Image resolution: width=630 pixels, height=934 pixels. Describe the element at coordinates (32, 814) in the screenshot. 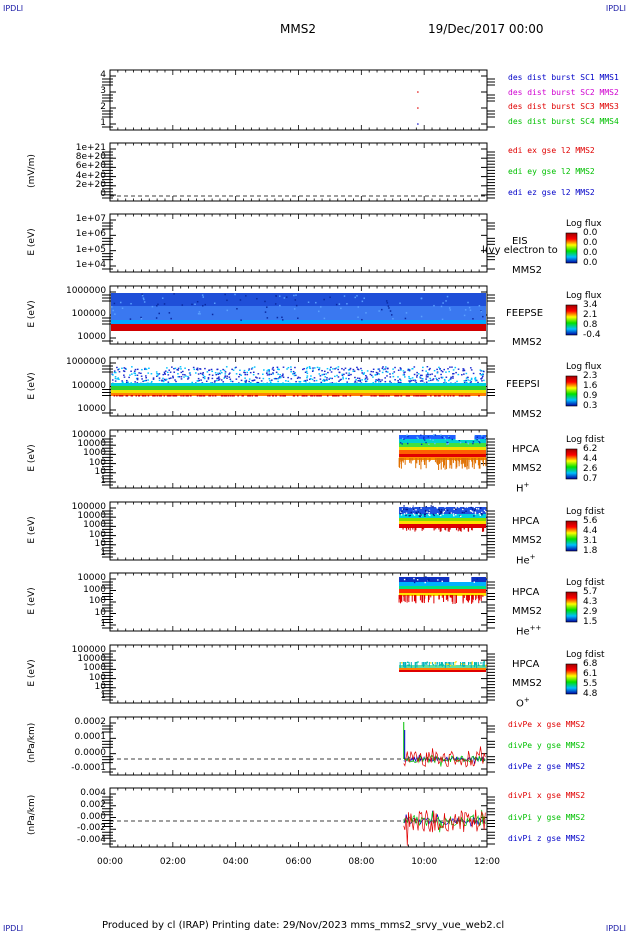

I see `p11-y-axis-label: (nPa/km)` at that location.